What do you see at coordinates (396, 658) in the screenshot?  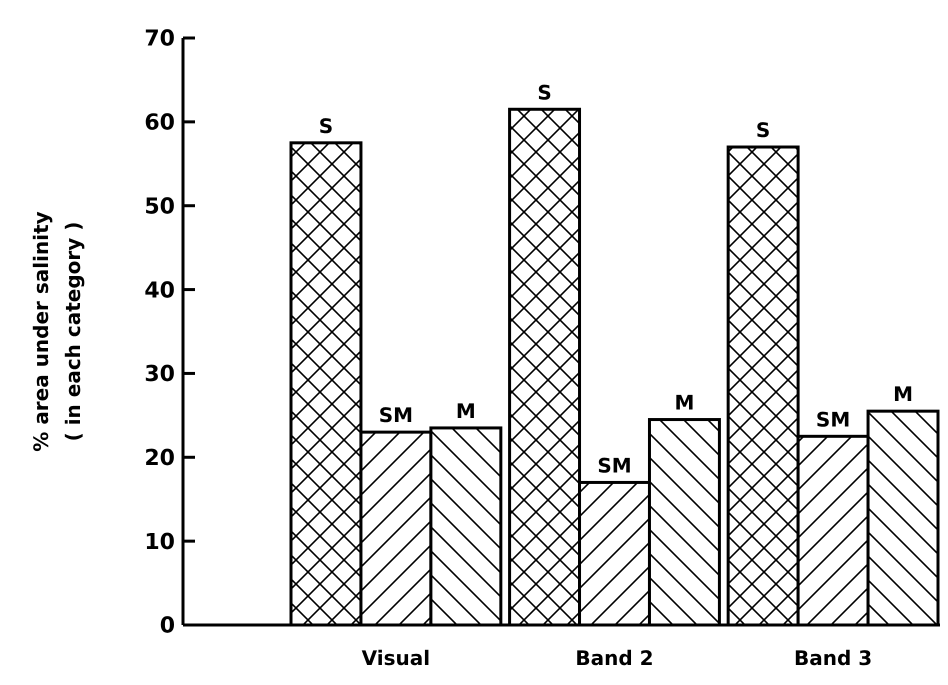 I see `x-tick-label: Visual` at bounding box center [396, 658].